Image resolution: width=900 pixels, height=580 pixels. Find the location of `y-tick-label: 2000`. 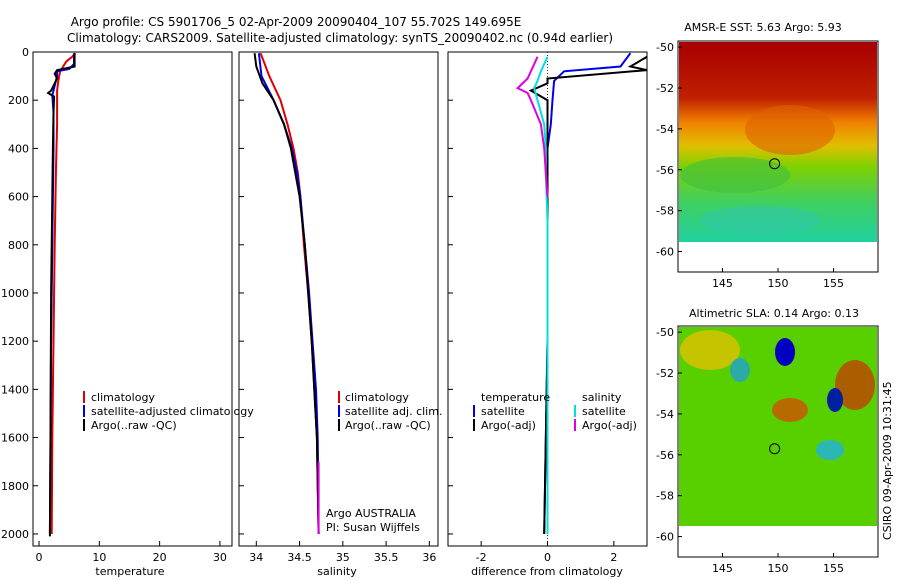

y-tick-label: 2000 is located at coordinates (15, 534).